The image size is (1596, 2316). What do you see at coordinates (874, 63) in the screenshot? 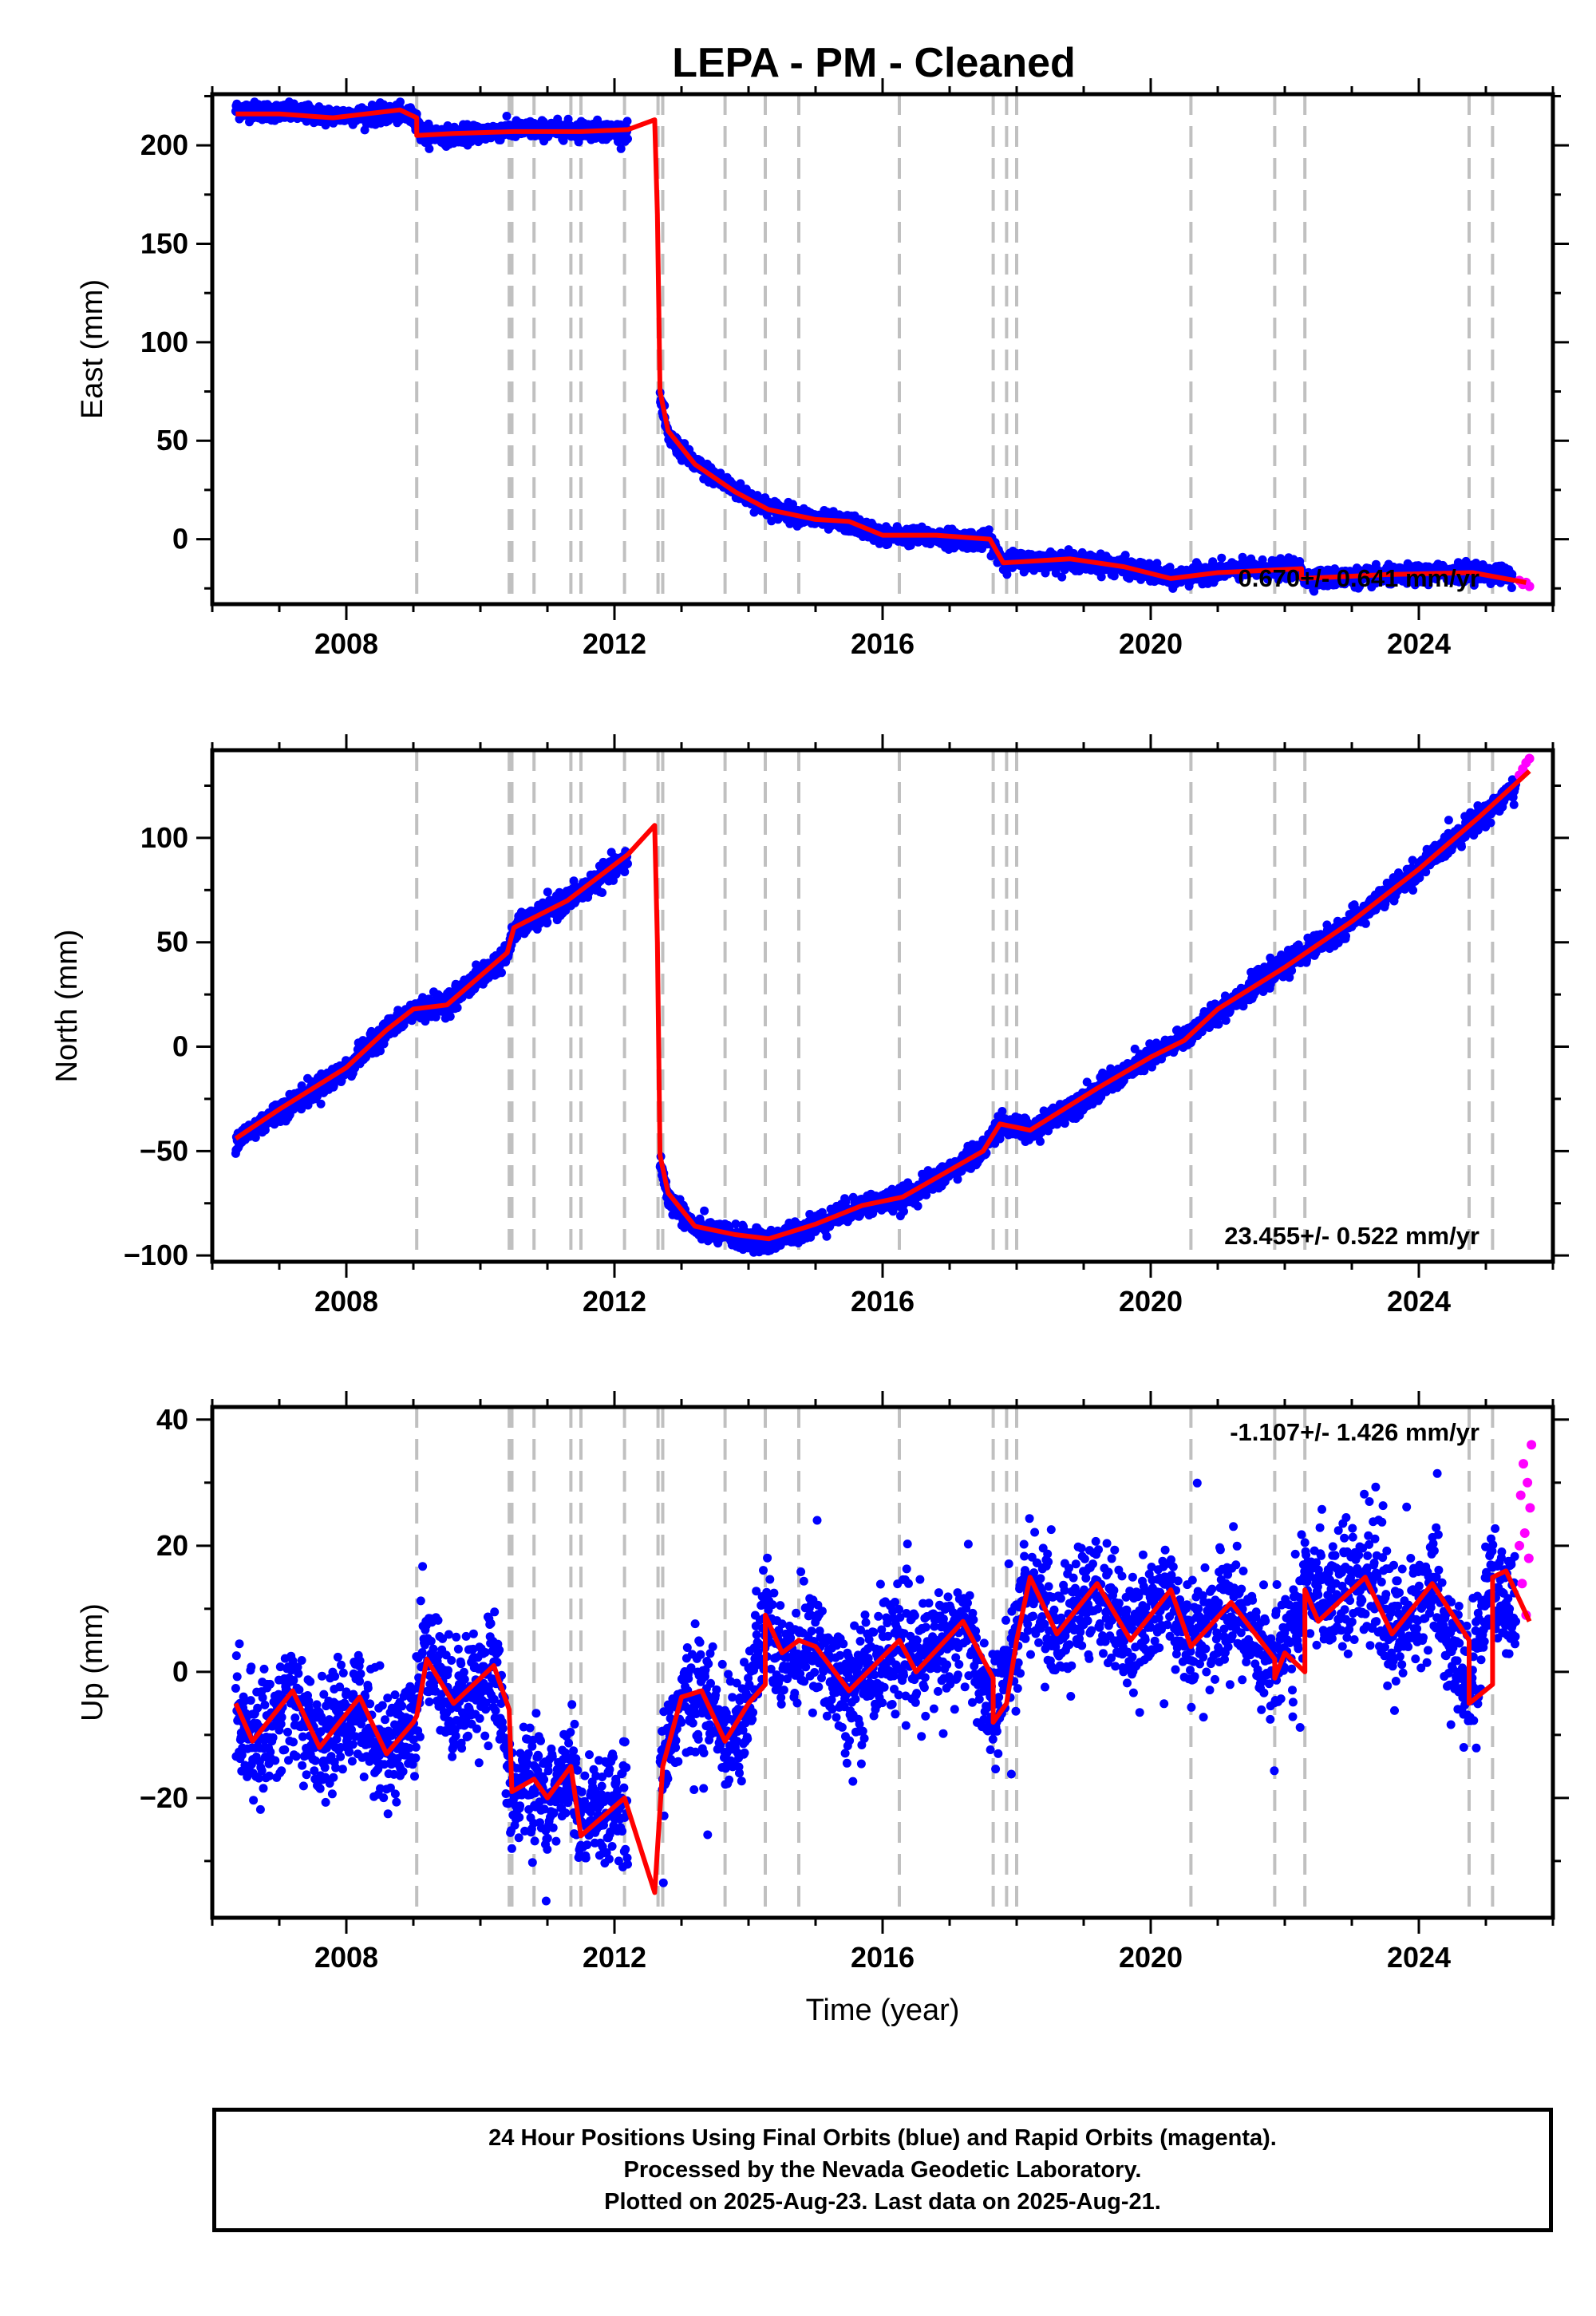
I see `chart-title: LEPA - PM - Cleaned` at bounding box center [874, 63].